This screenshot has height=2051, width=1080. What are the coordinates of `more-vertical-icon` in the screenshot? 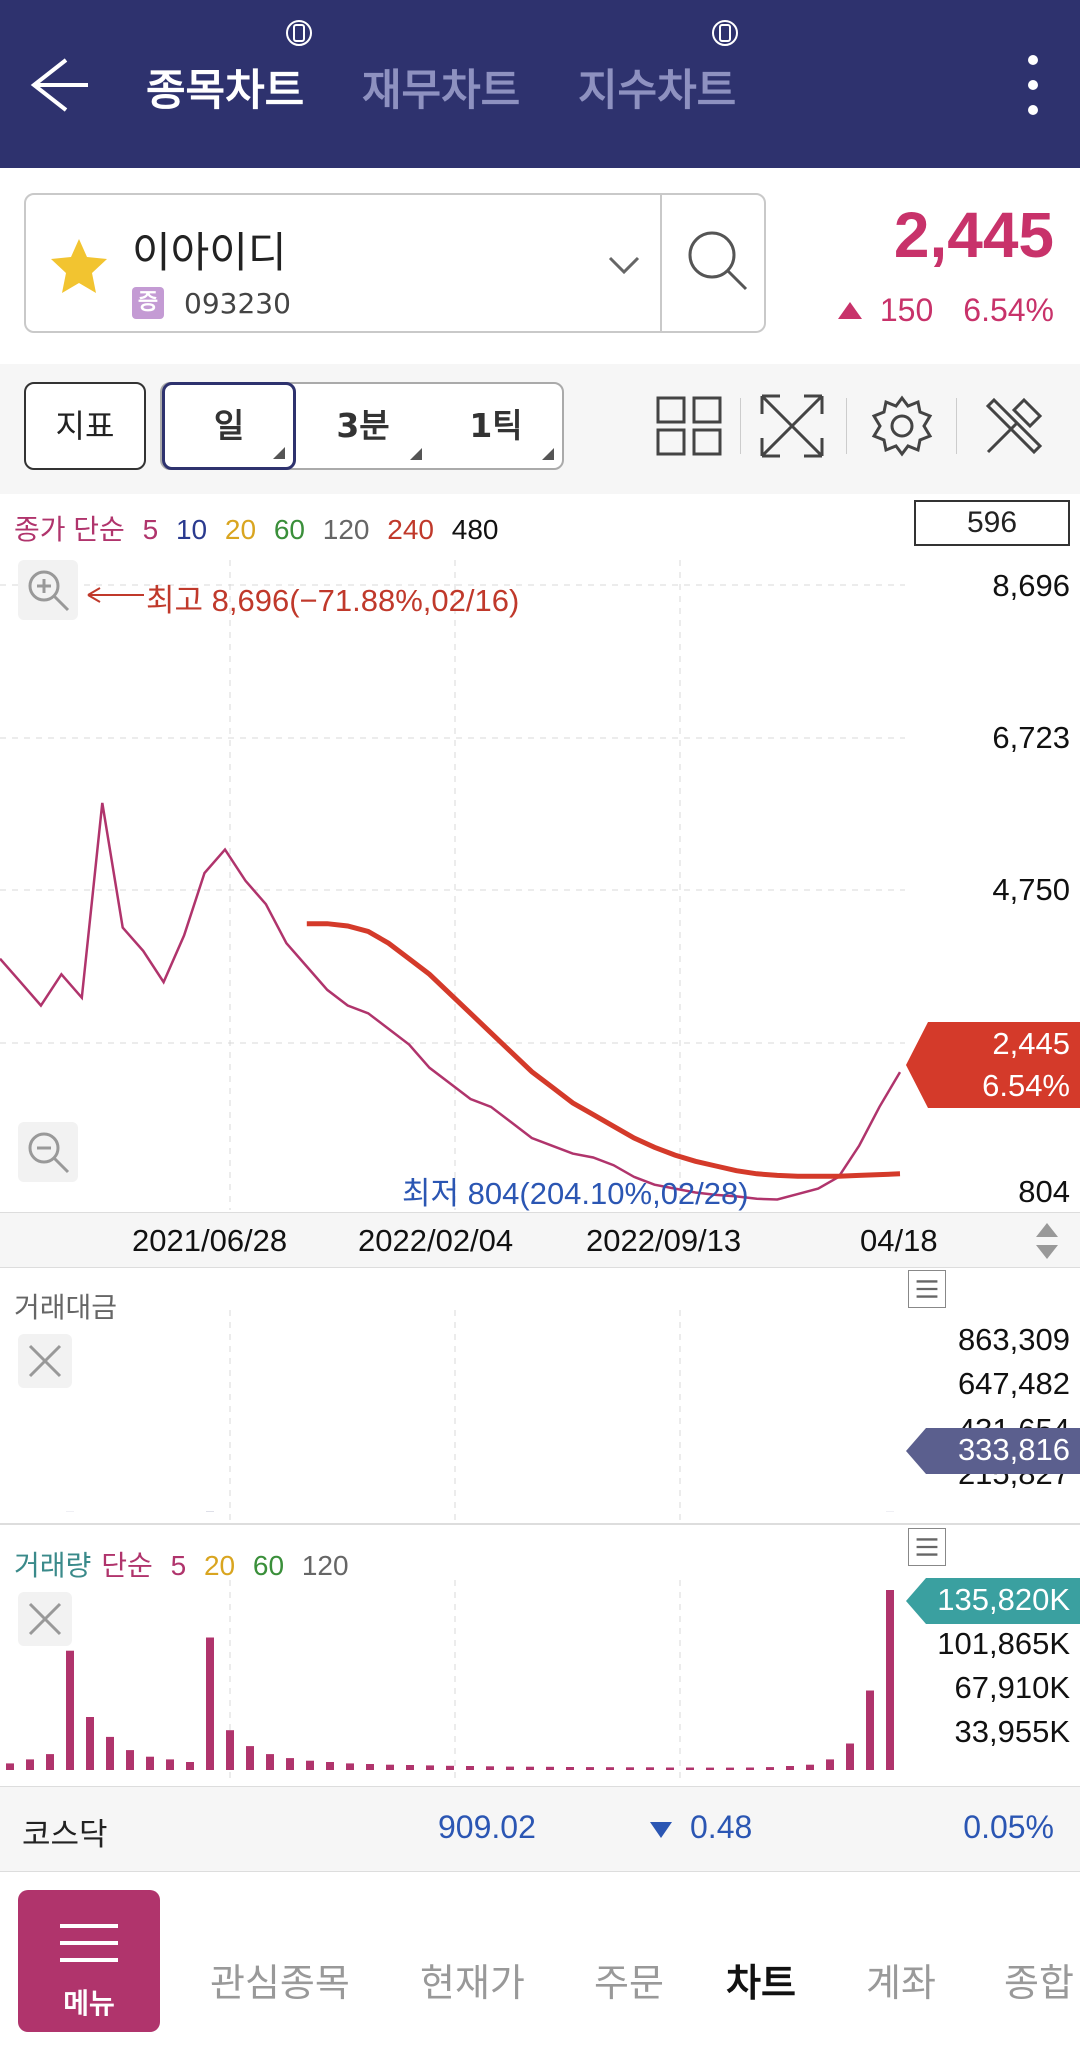 It's located at (1033, 85).